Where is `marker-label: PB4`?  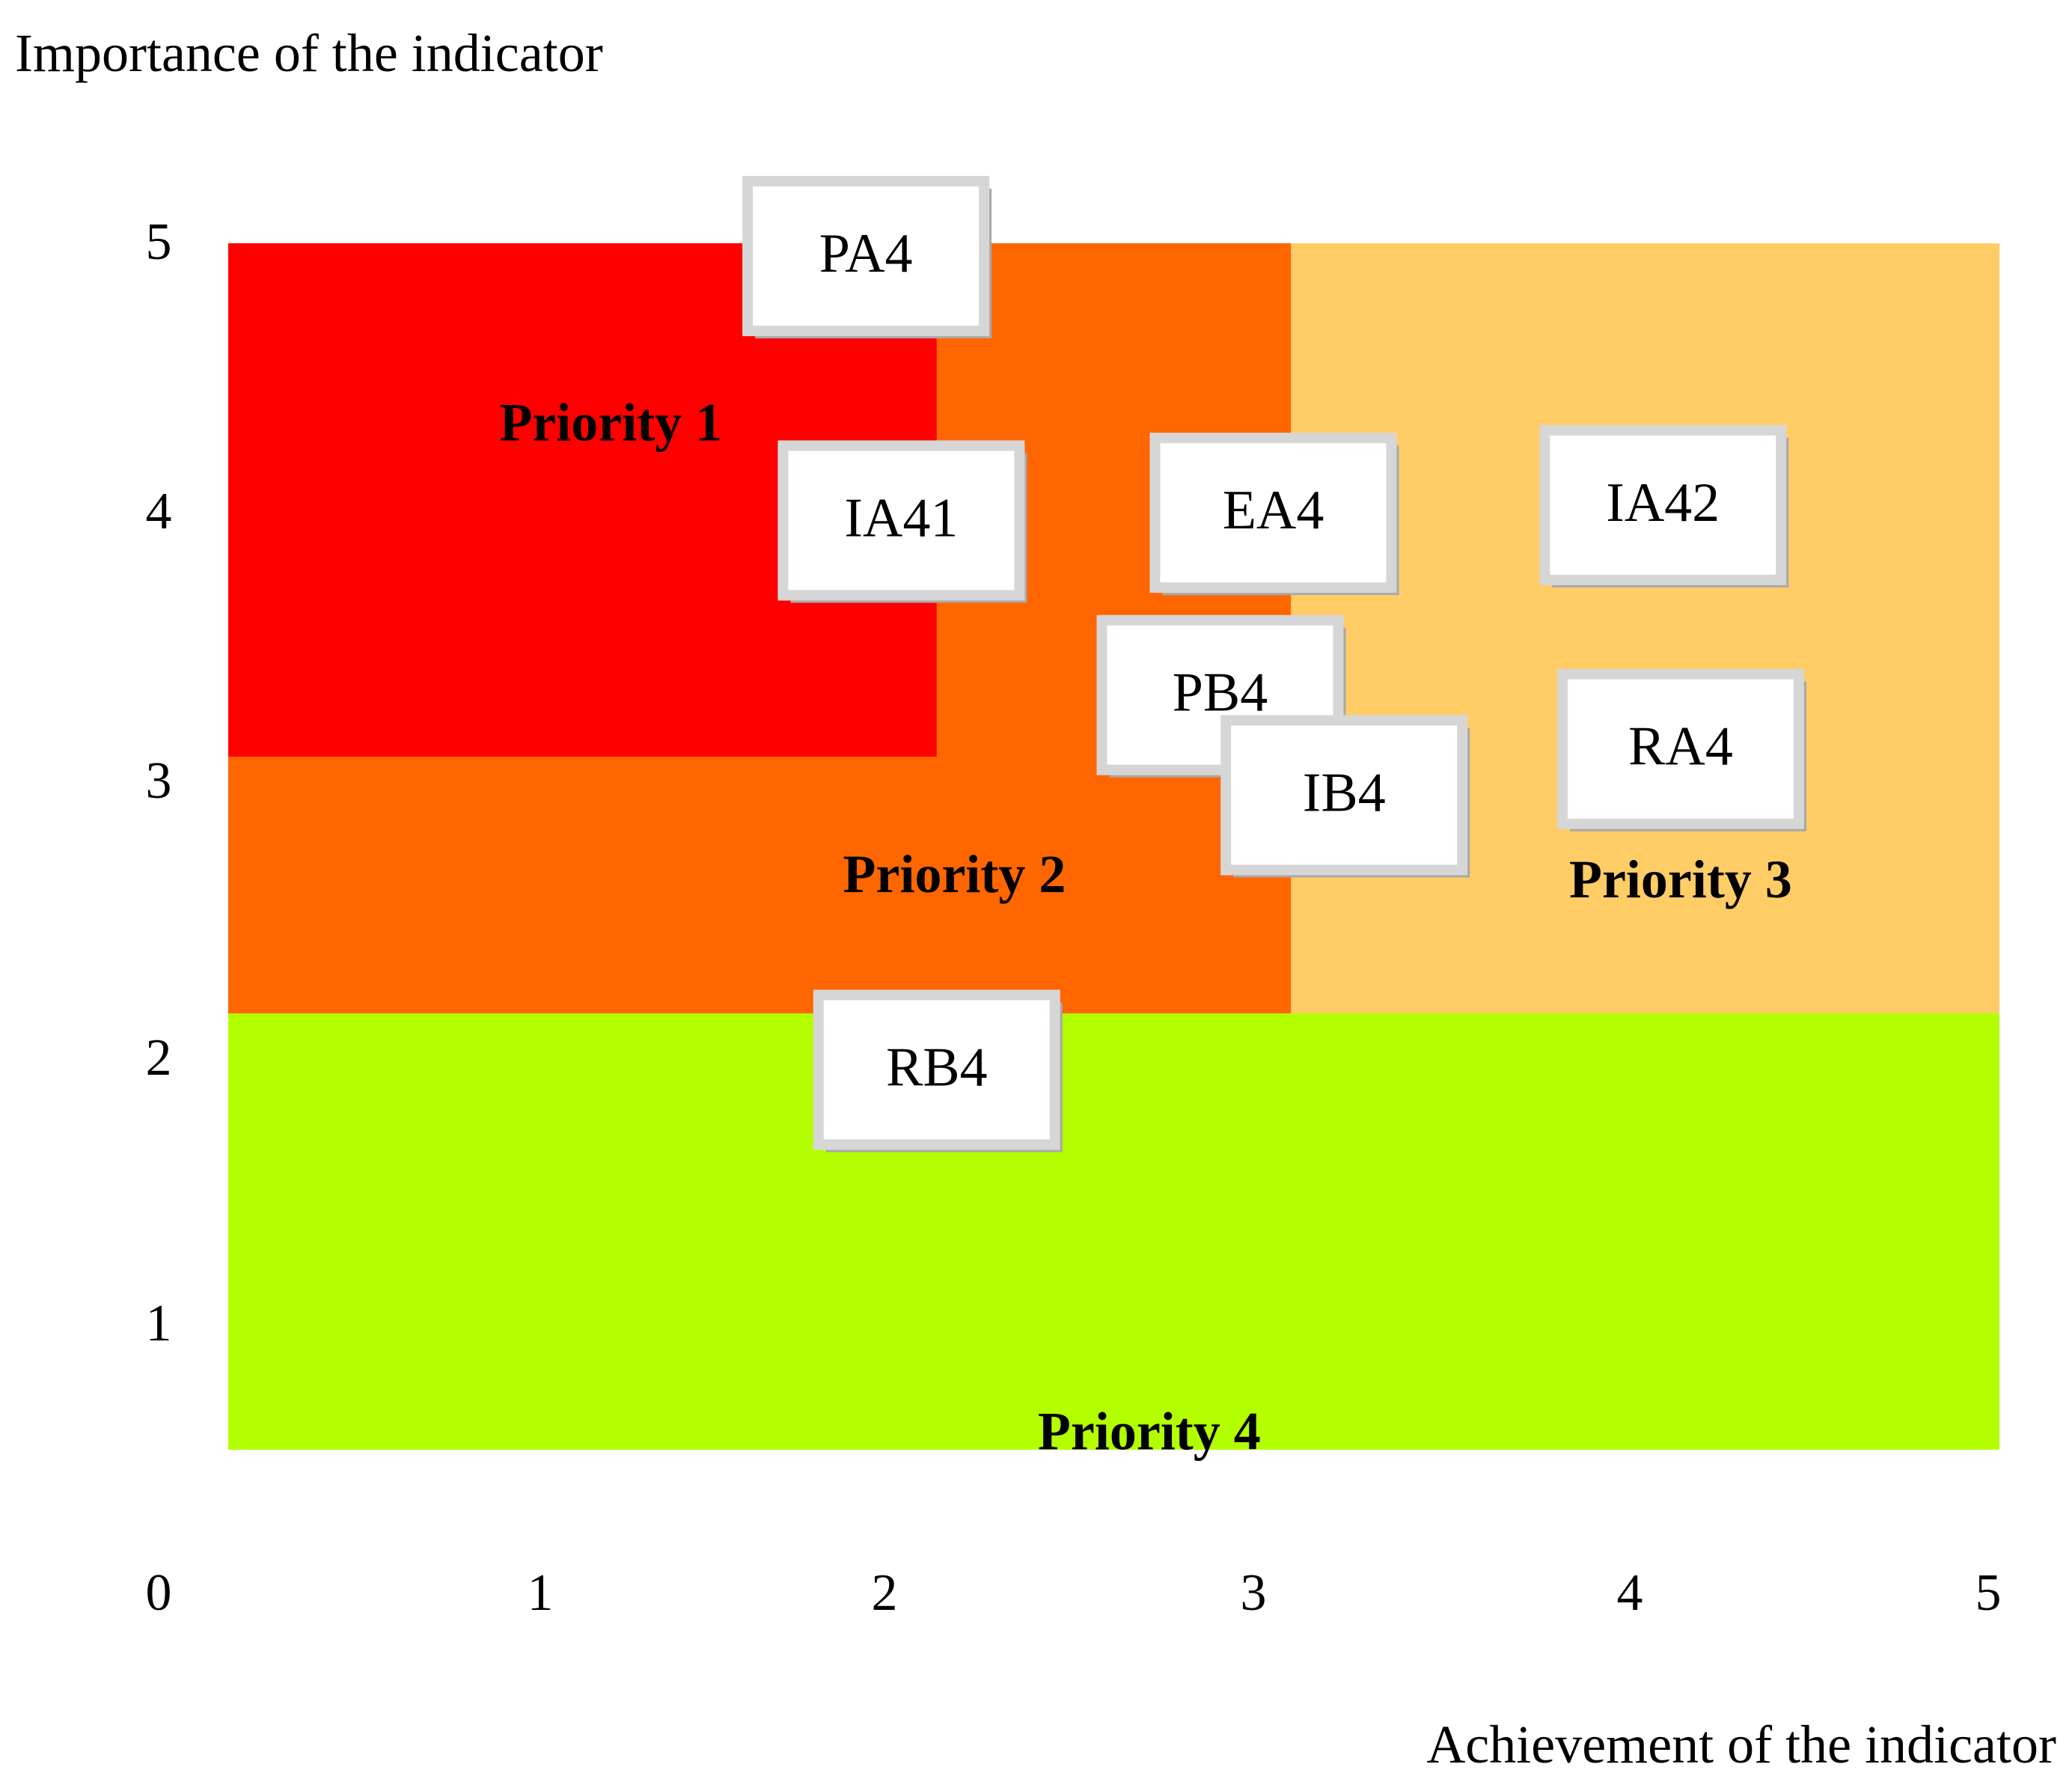 marker-label: PB4 is located at coordinates (1221, 693).